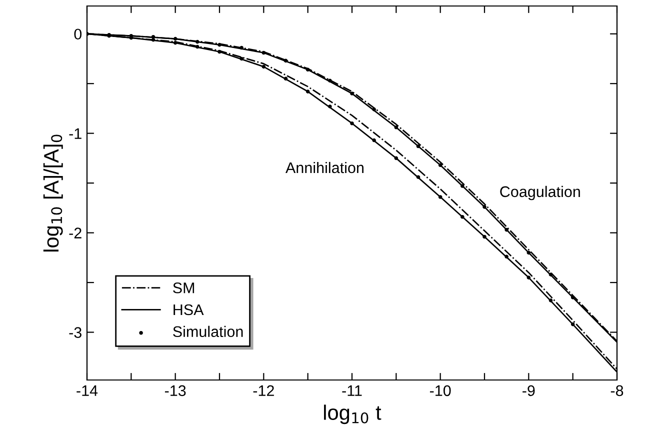  I want to click on annotation: Annihilation, so click(325, 168).